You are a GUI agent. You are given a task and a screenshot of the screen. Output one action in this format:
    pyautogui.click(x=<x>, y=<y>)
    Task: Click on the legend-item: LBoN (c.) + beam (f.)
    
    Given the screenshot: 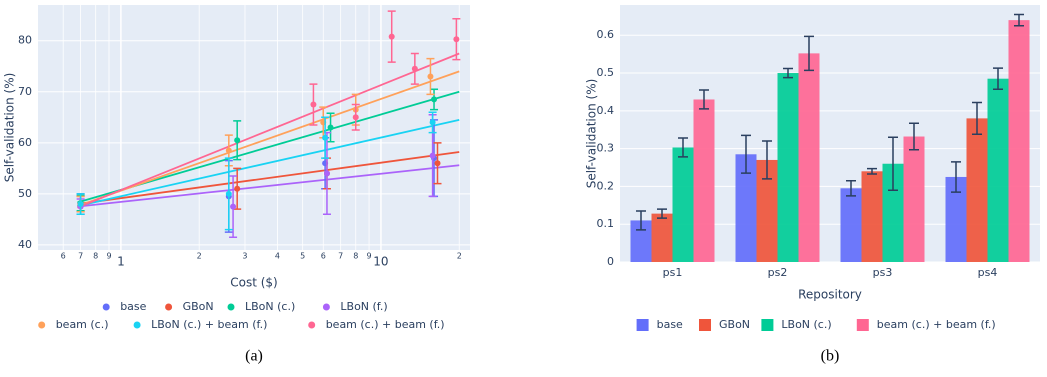 What is the action you would take?
    pyautogui.click(x=200, y=324)
    